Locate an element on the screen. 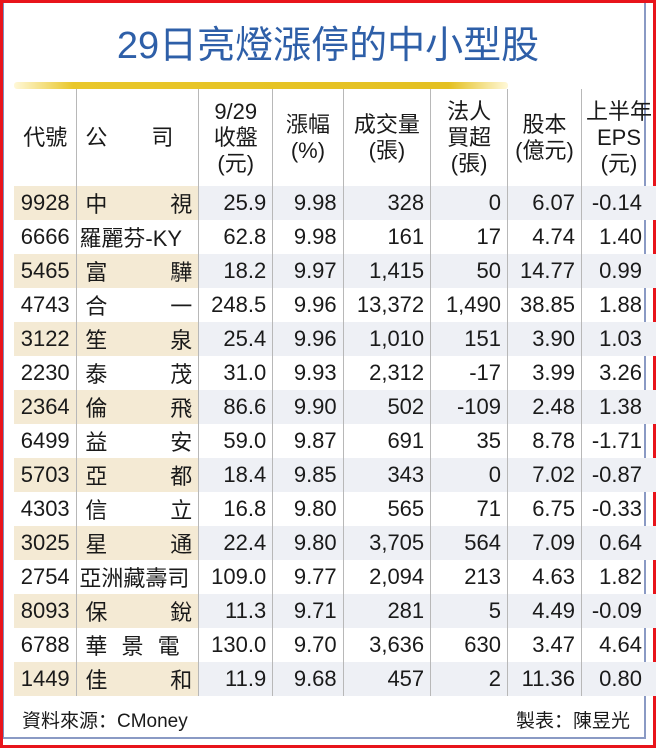 Image resolution: width=656 pixels, height=748 pixels. cell-vol: 2,094 is located at coordinates (386, 577).